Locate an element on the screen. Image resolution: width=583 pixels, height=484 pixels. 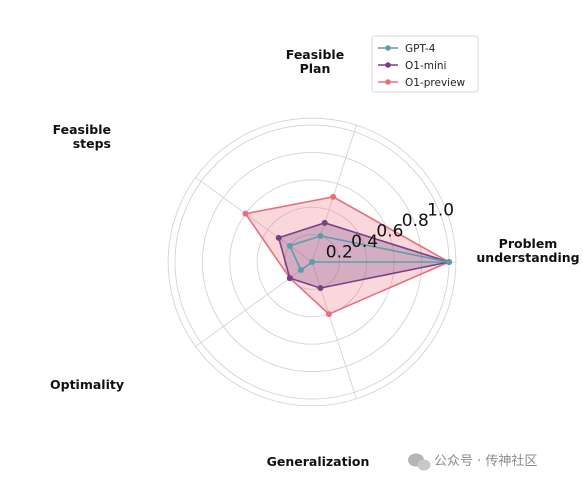
legend-label: O1-mini is located at coordinates (425, 66).